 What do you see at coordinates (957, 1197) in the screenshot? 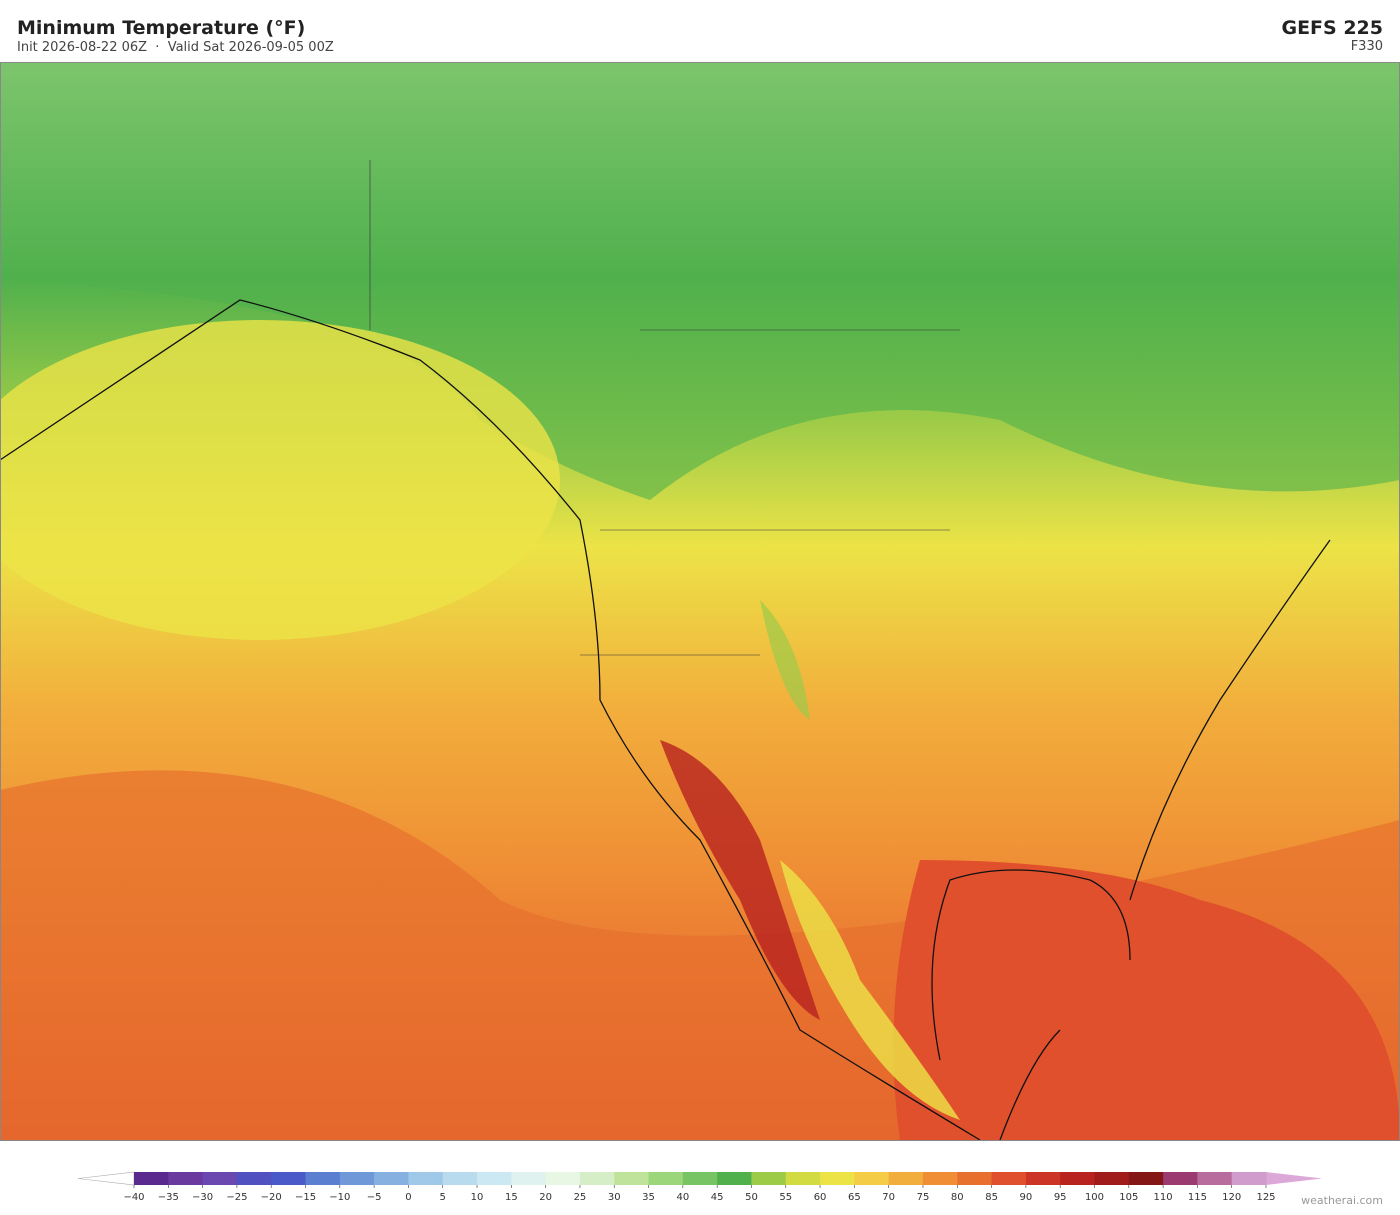
I see `colorbar-tick-label: 80` at bounding box center [957, 1197].